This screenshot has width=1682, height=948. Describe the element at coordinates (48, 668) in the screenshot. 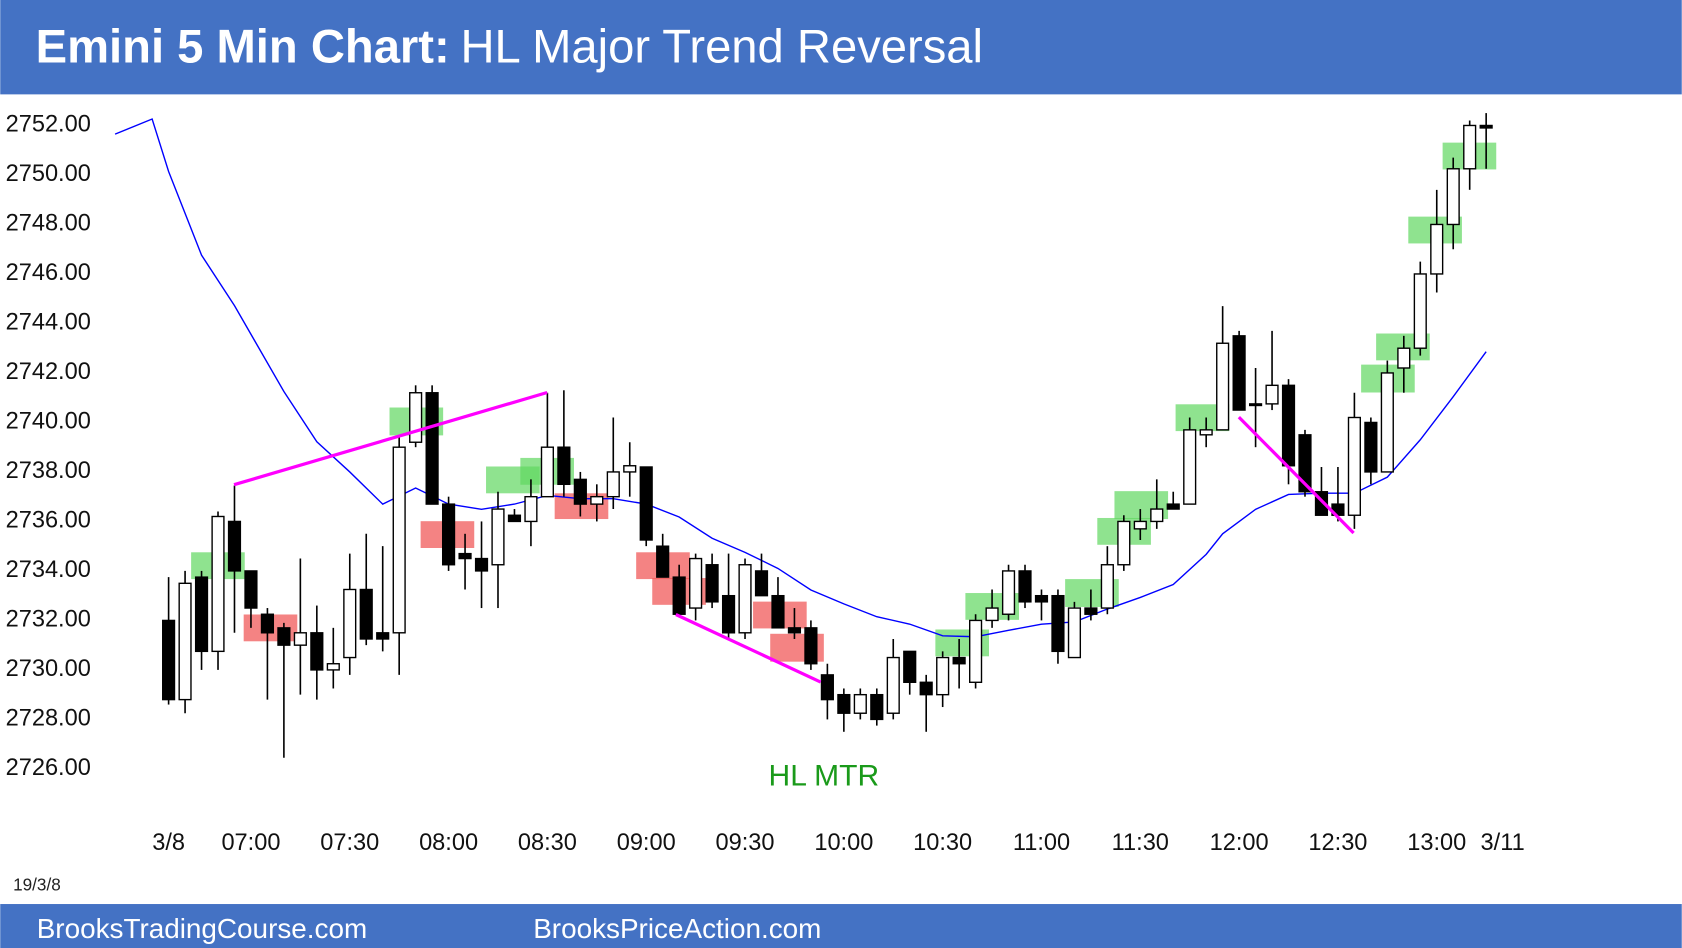

I see `y-tick-label: 2730.00` at that location.